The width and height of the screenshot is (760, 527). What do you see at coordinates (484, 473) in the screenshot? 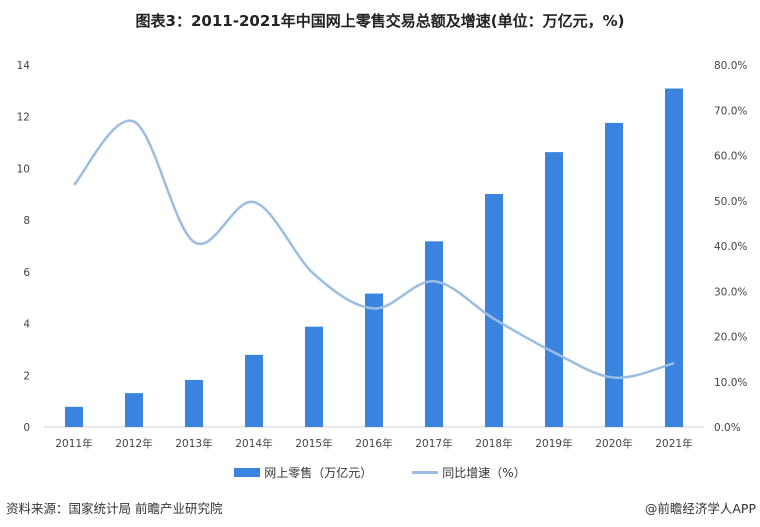
I see `legend-label-line: 同比增速（%）` at bounding box center [484, 473].